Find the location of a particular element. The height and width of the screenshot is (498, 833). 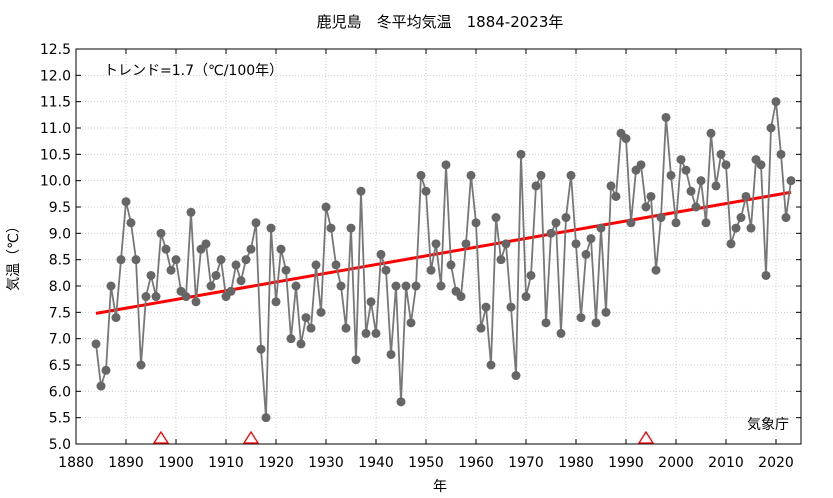

x-tick-label: 1930 is located at coordinates (326, 463).